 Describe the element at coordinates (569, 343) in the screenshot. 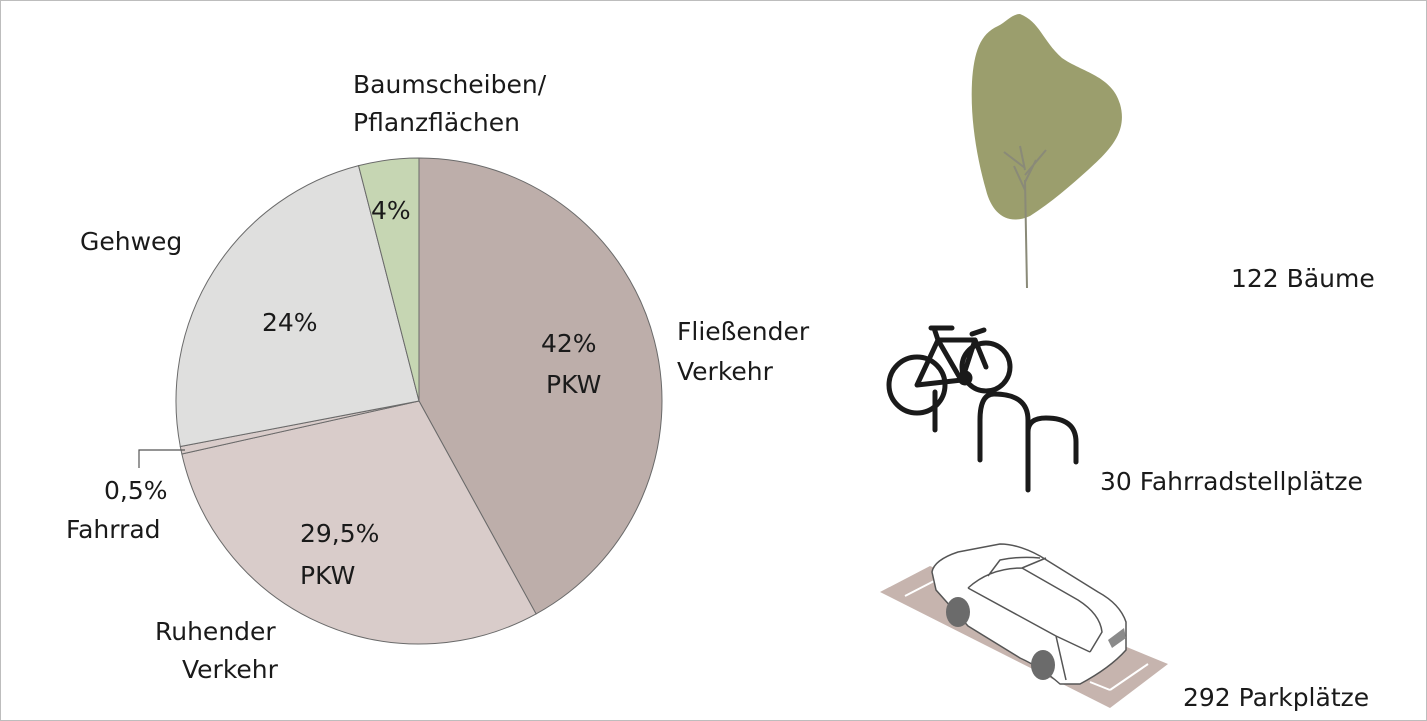

I see `value-fliessender: 42%` at that location.